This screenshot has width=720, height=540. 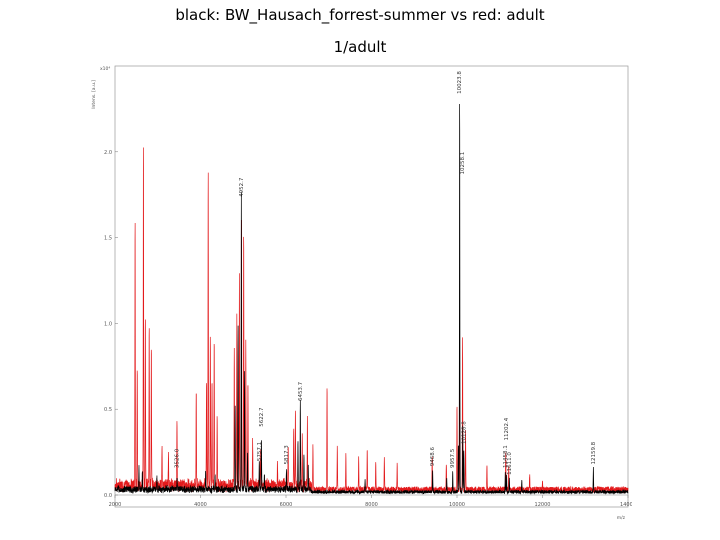 What do you see at coordinates (506, 456) in the screenshot?
I see `peak-label: 11458.1` at bounding box center [506, 456].